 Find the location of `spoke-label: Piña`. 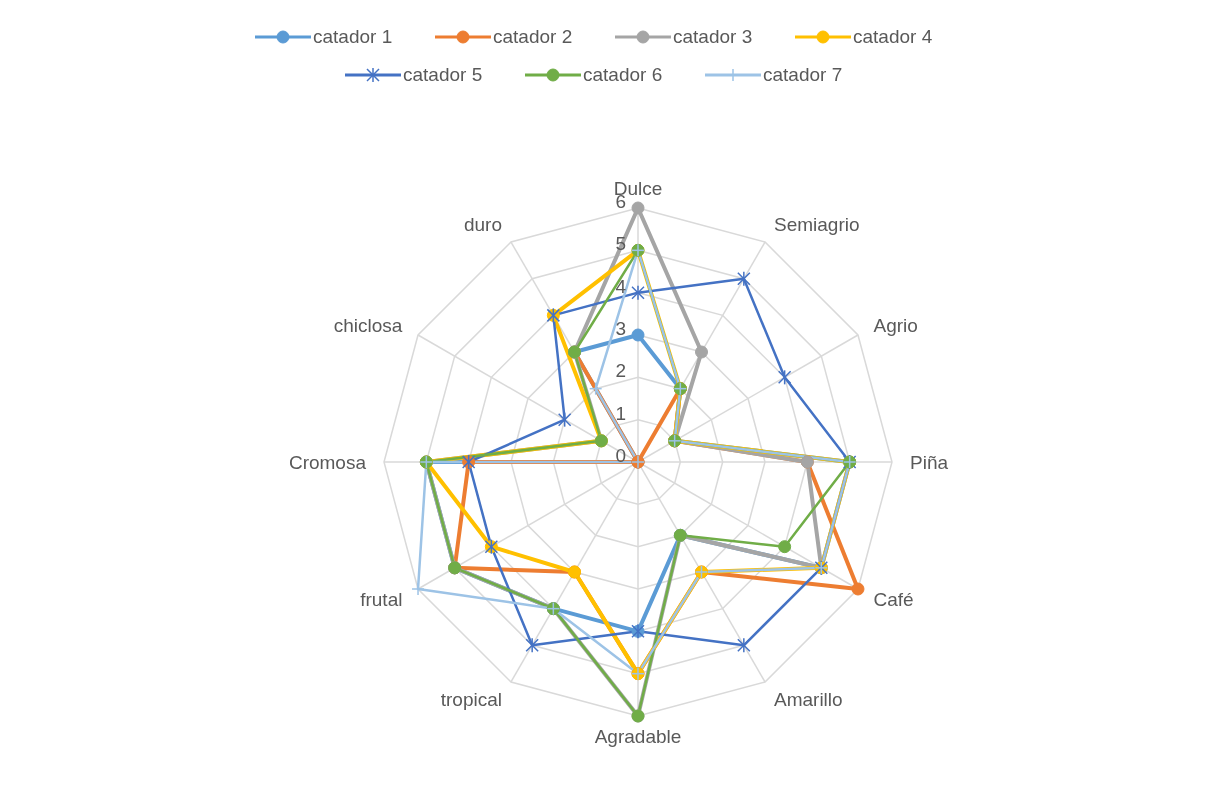

spoke-label: Piña is located at coordinates (929, 462).